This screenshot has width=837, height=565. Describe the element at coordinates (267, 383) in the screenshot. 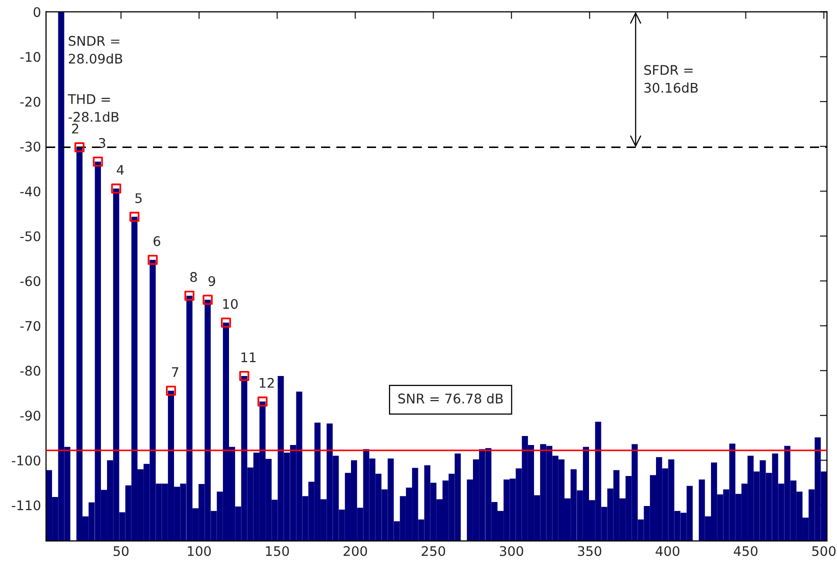

I see `annotation: 12` at that location.